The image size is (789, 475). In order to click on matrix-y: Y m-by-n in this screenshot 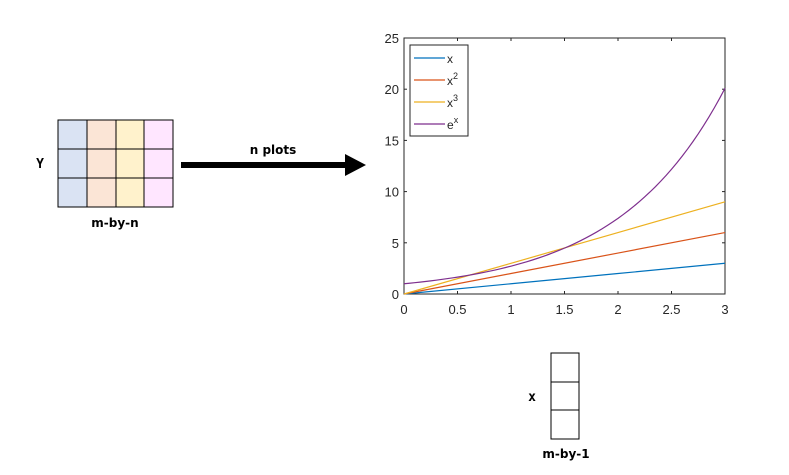, I will do `click(105, 174)`.